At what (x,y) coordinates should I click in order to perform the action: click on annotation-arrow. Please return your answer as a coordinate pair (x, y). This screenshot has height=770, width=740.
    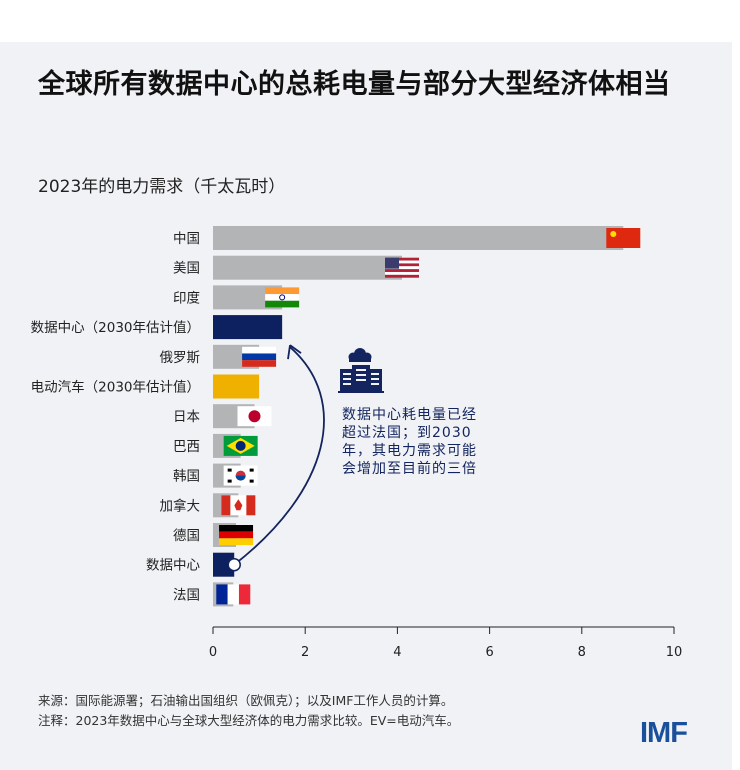
    Looking at the image, I should click on (279, 456).